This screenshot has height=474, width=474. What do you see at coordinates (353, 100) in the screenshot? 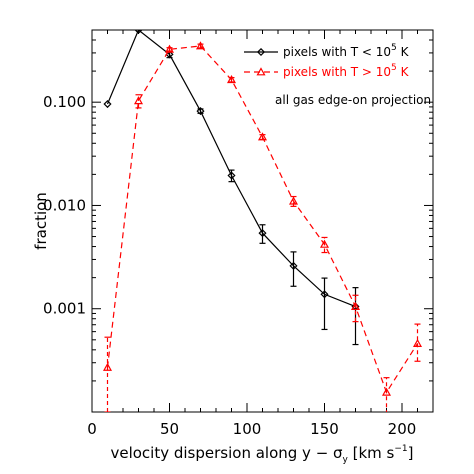
I see `annotation-text: all gas edge-on projection` at bounding box center [353, 100].